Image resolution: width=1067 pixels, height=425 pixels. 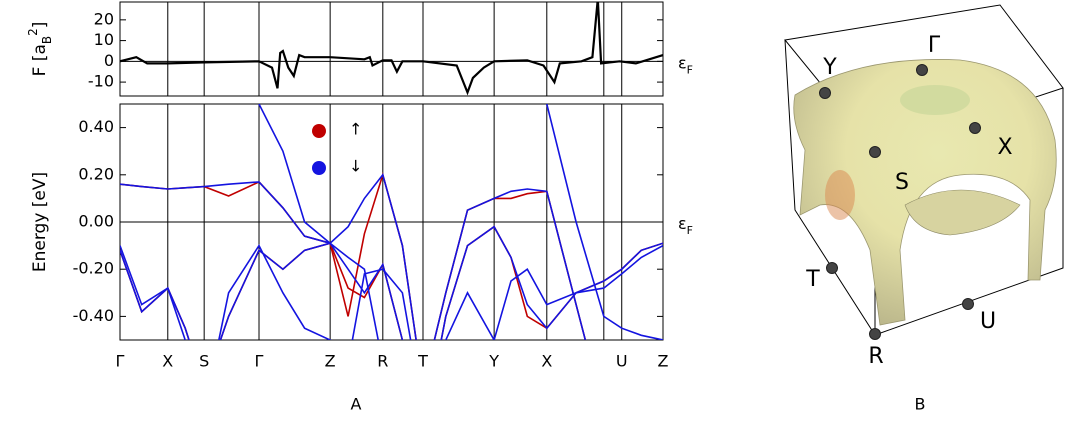 I want to click on legend-label: ↑, so click(x=355, y=129).